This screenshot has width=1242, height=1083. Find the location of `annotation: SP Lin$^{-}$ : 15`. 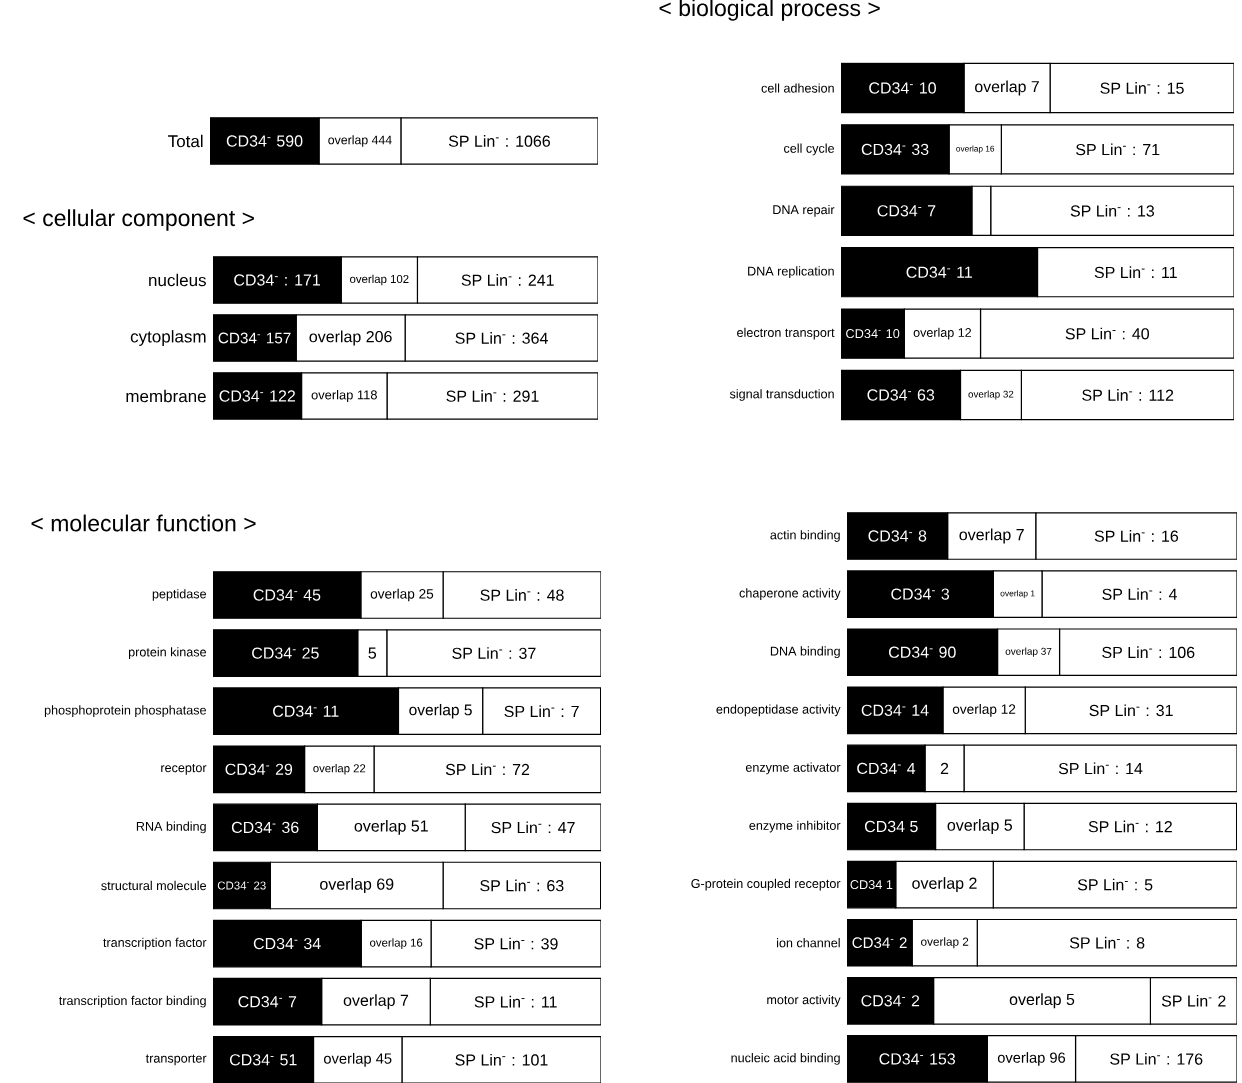

annotation: SP Lin$^{-}$ : 15 is located at coordinates (1142, 88).